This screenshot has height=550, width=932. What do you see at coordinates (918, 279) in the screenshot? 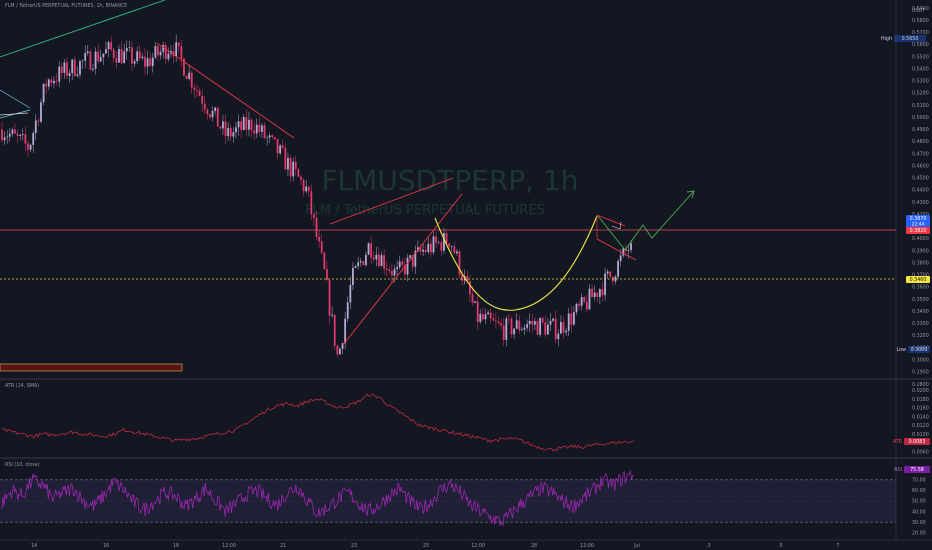
I see `yellow-line-badge: 0.3460` at bounding box center [918, 279].